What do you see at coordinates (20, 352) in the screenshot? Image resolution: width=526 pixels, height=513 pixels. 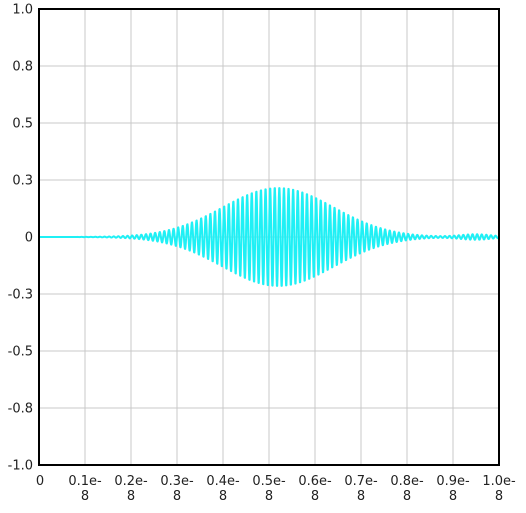 I see `y-tick-label-6: -0.5` at bounding box center [20, 352].